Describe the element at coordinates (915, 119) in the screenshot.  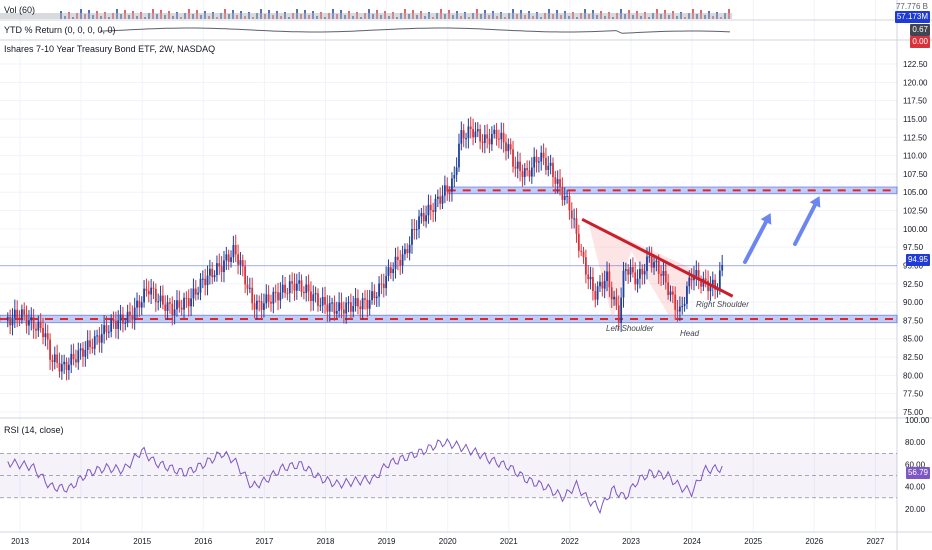
I see `price-tick-label: 115.00` at that location.